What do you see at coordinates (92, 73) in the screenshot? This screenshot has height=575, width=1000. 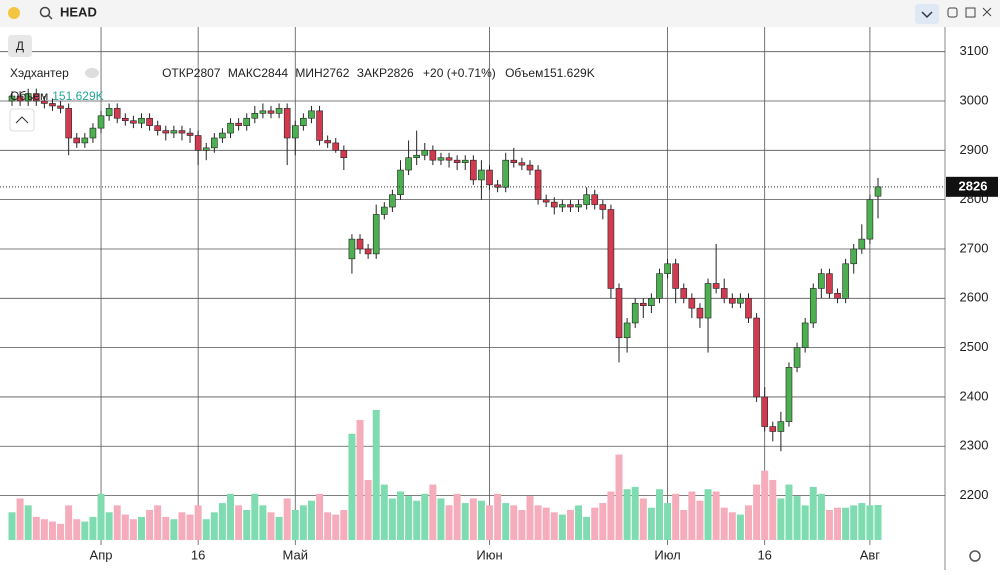 I see `legend-toggle` at bounding box center [92, 73].